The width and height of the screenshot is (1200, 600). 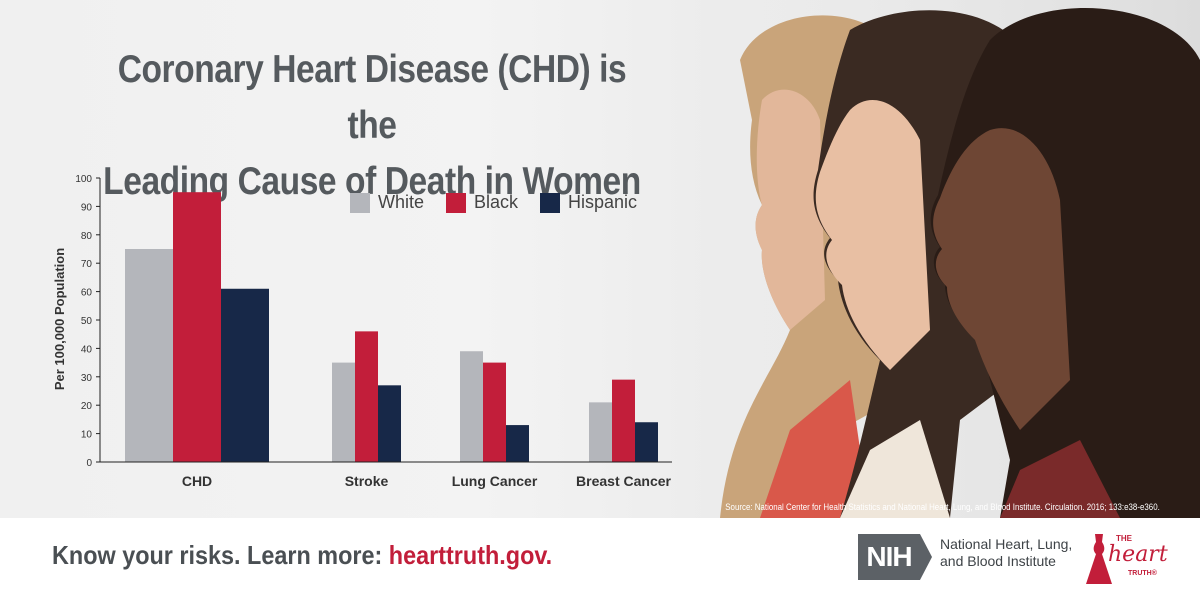 What do you see at coordinates (1138, 554) in the screenshot?
I see `heart-truth-heart: heart` at bounding box center [1138, 554].